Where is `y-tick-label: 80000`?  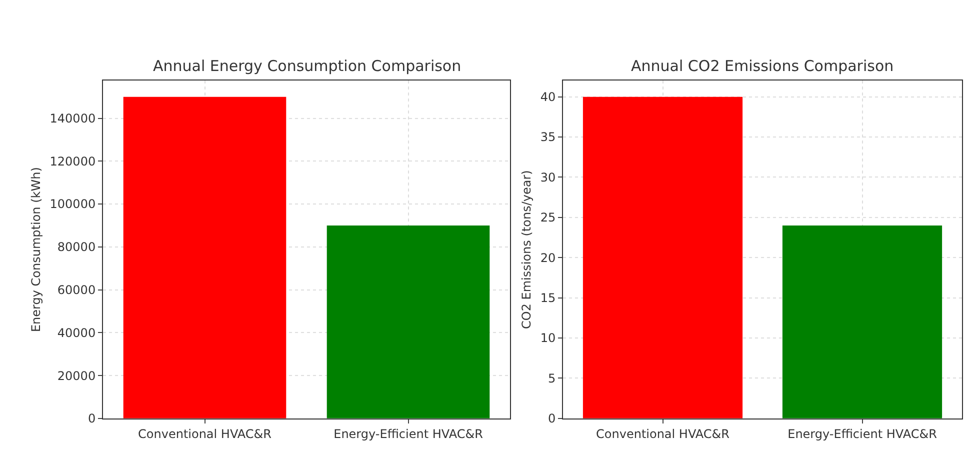 y-tick-label: 80000 is located at coordinates (76, 247).